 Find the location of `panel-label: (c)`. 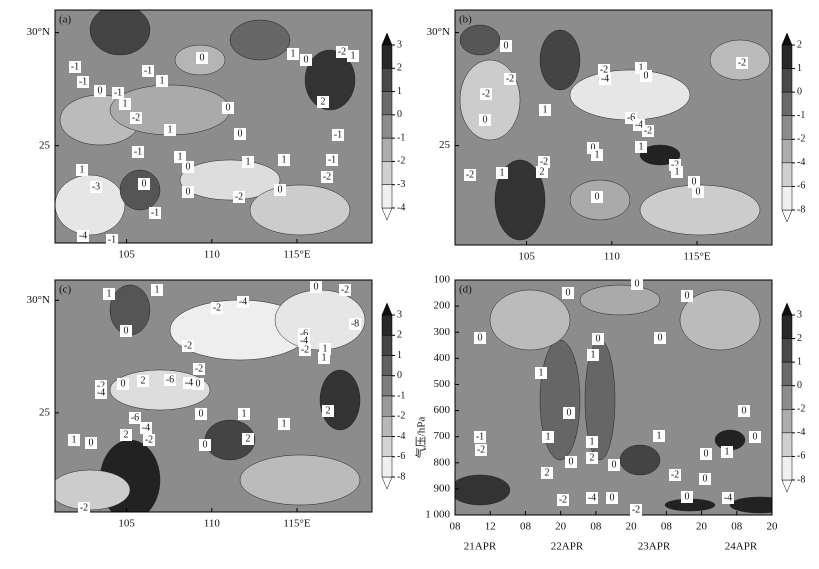

panel-label: (c) is located at coordinates (65, 290).